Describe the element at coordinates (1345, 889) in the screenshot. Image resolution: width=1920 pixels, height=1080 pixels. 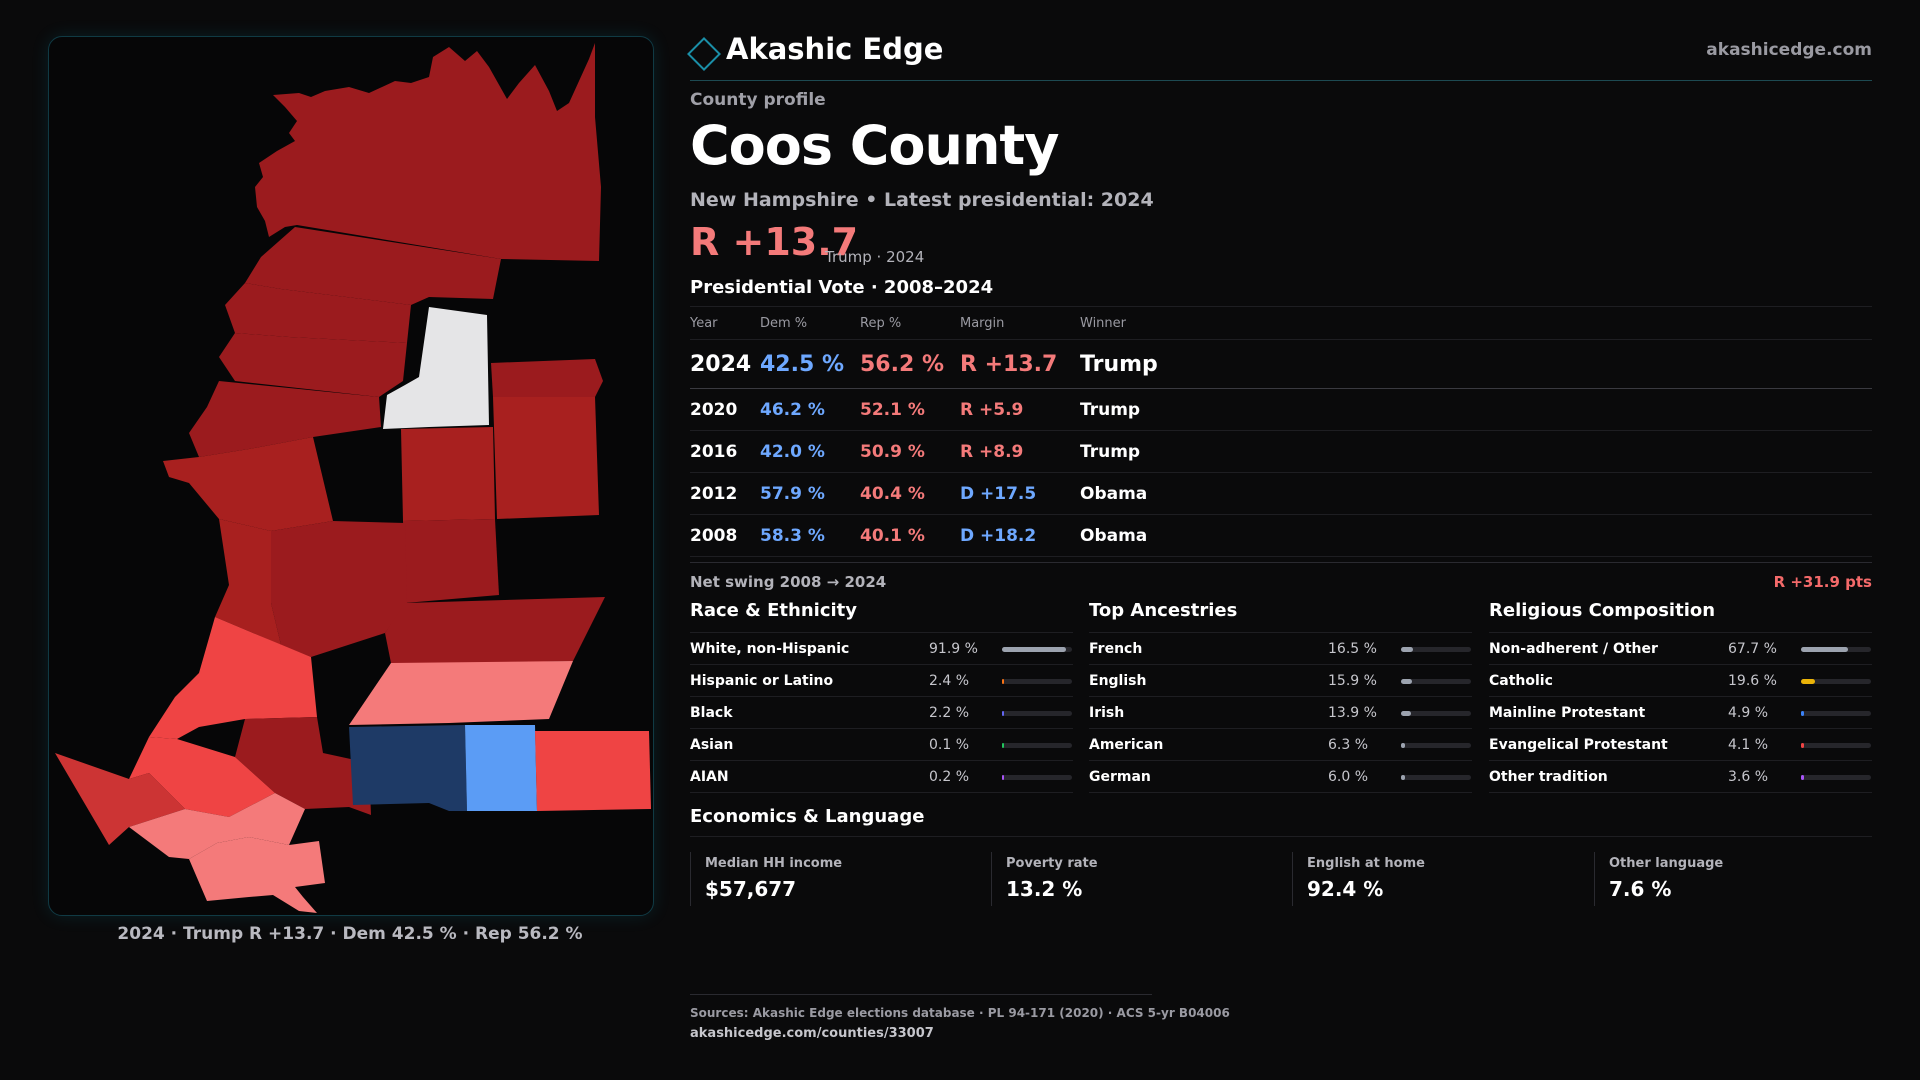
I see `econ-value: 92.4 %` at that location.